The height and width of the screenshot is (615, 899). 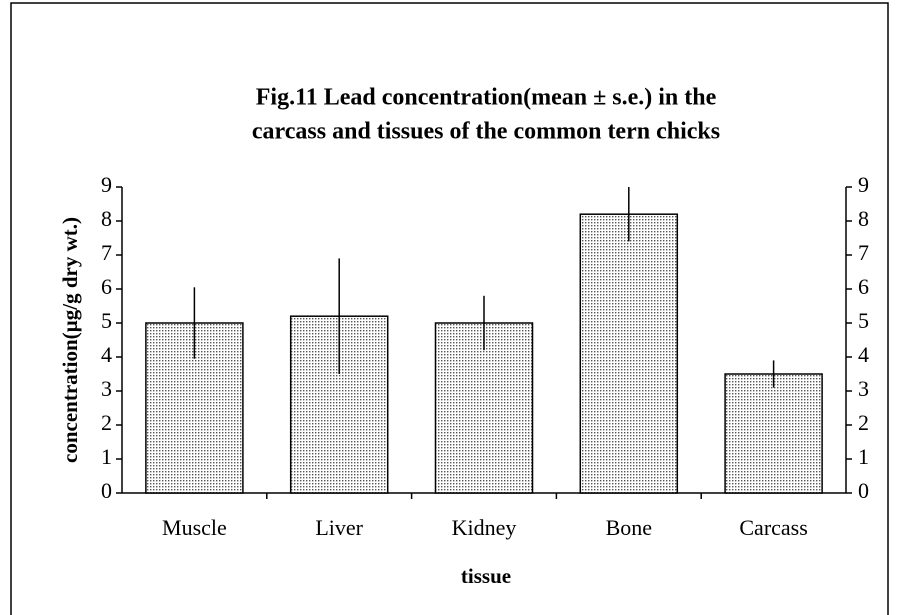 What do you see at coordinates (106, 252) in the screenshot?
I see `y-tick-label: 7` at bounding box center [106, 252].